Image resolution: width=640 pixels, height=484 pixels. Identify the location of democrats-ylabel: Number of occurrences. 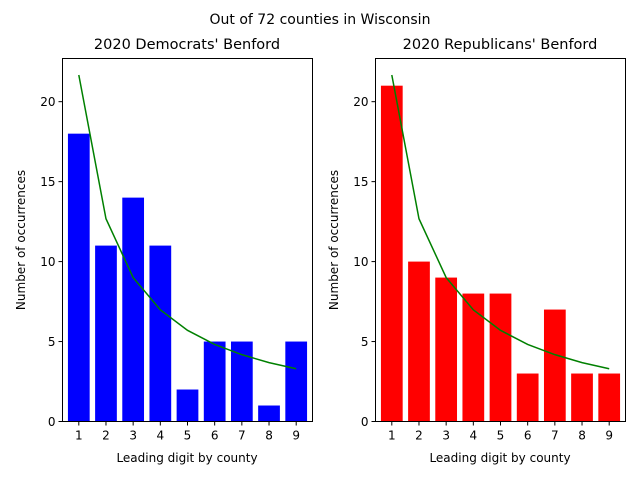
(21, 240).